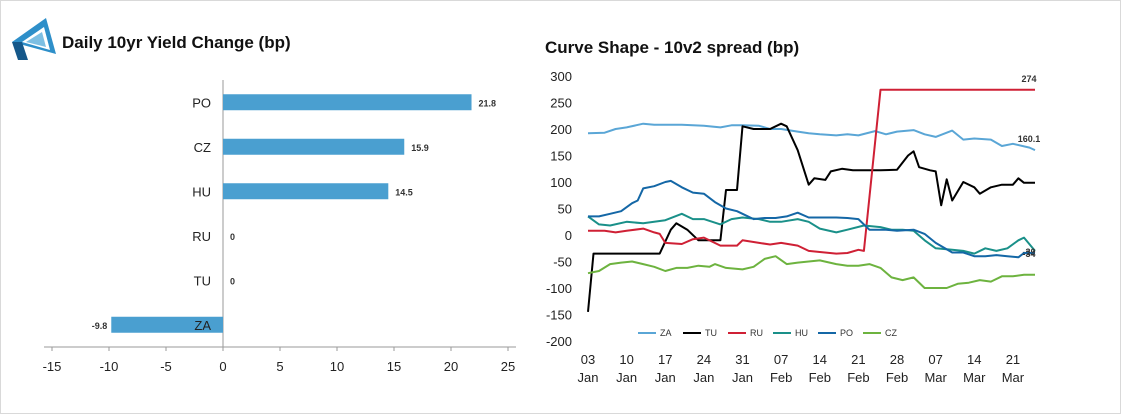 This screenshot has width=1121, height=414. Describe the element at coordinates (561, 182) in the screenshot. I see `y-tick-label: 100` at that location.